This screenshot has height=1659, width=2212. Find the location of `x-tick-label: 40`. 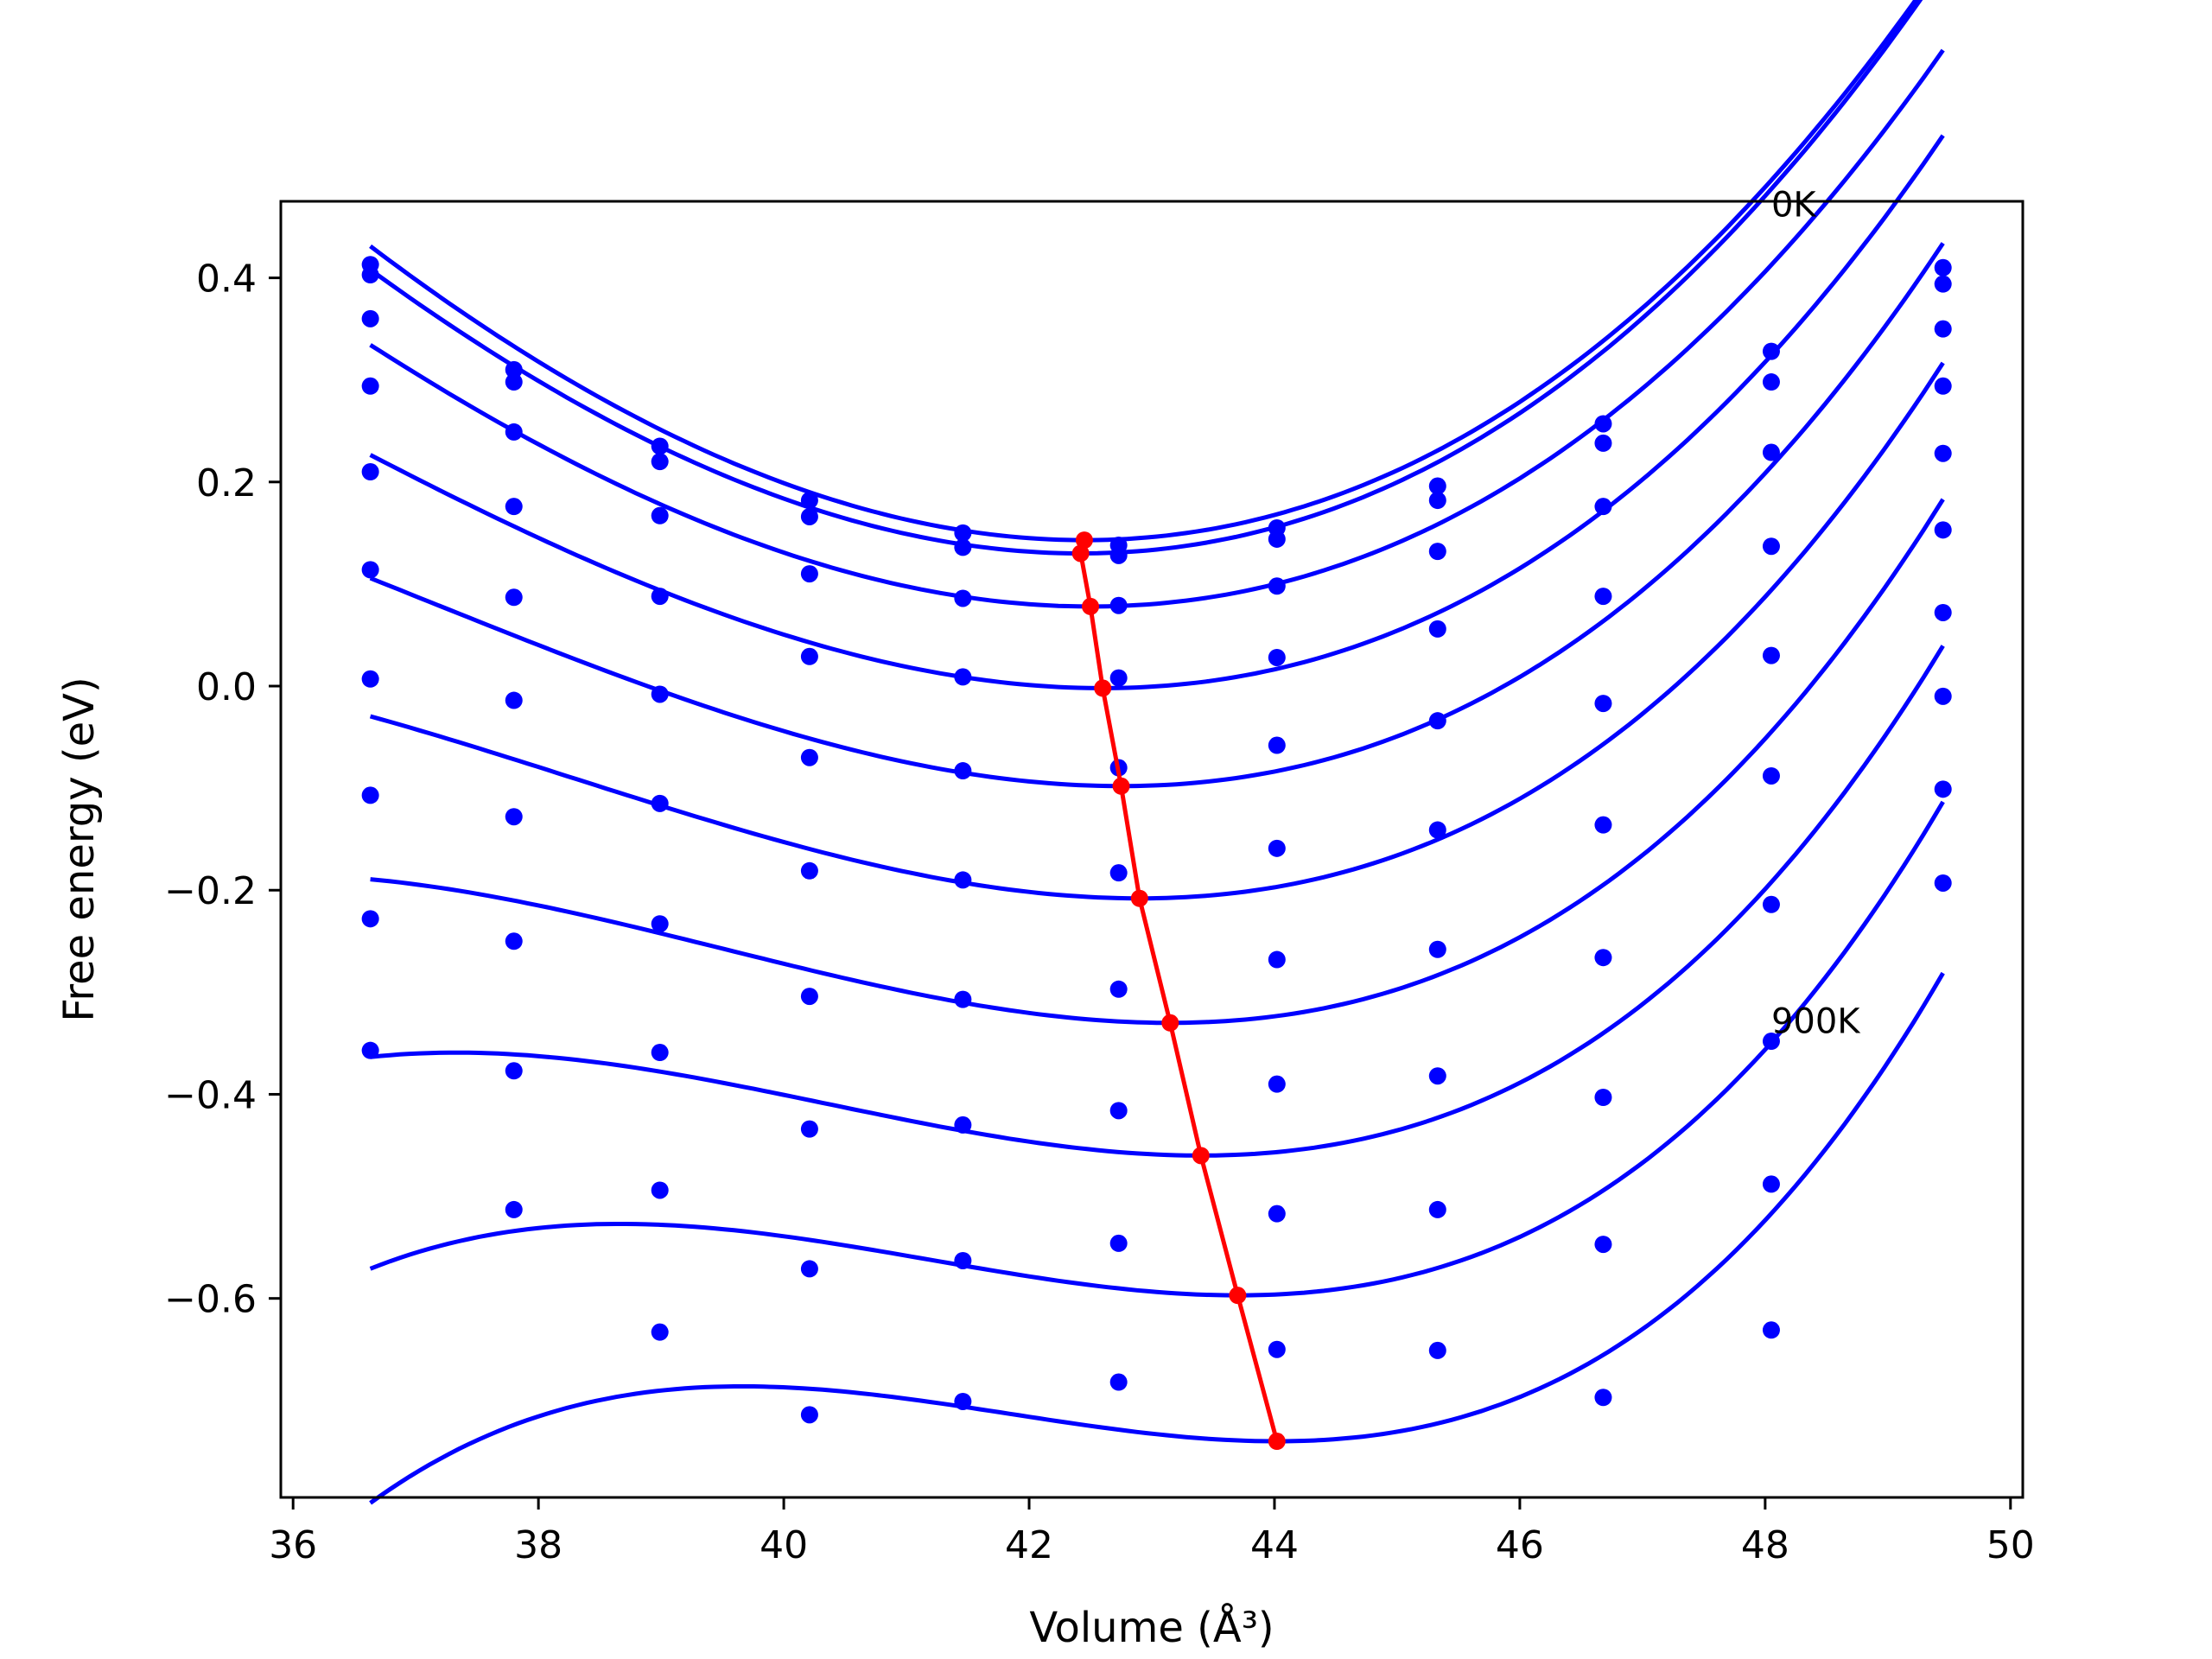

x-tick-label: 40 is located at coordinates (784, 1545).